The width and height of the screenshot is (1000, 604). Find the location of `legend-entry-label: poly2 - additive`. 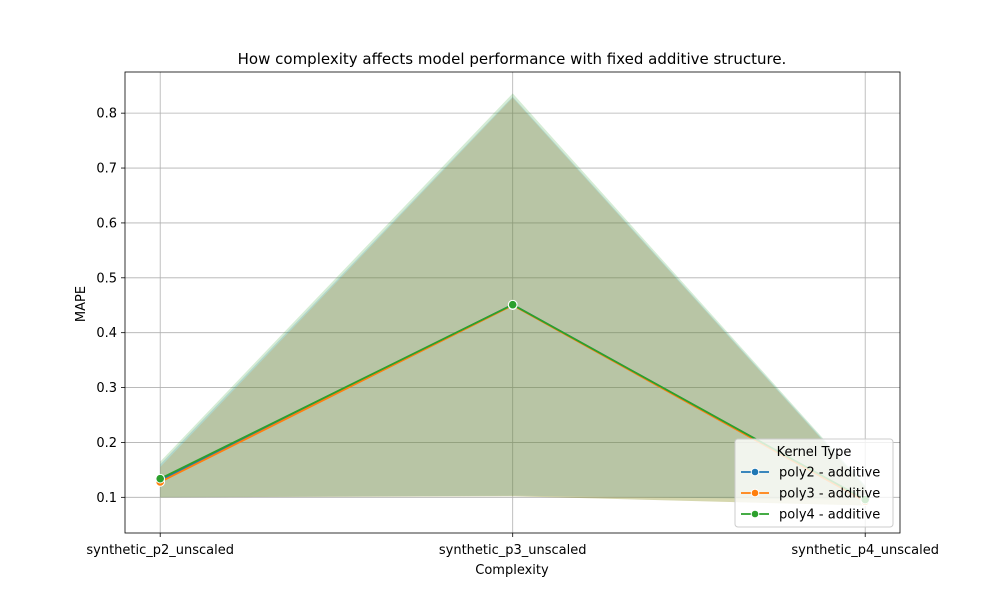

legend-entry-label: poly2 - additive is located at coordinates (829, 473).